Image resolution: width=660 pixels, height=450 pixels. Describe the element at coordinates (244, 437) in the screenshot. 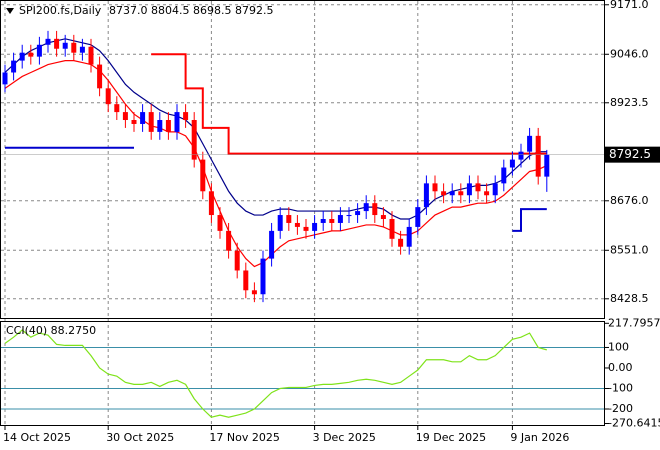

I see `x-tick-label: 17 Nov 2025` at that location.